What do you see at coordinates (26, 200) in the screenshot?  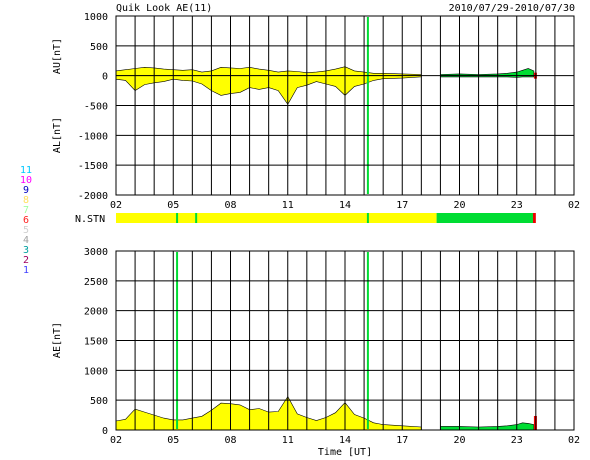 I see `legend-item-8: 8` at bounding box center [26, 200].